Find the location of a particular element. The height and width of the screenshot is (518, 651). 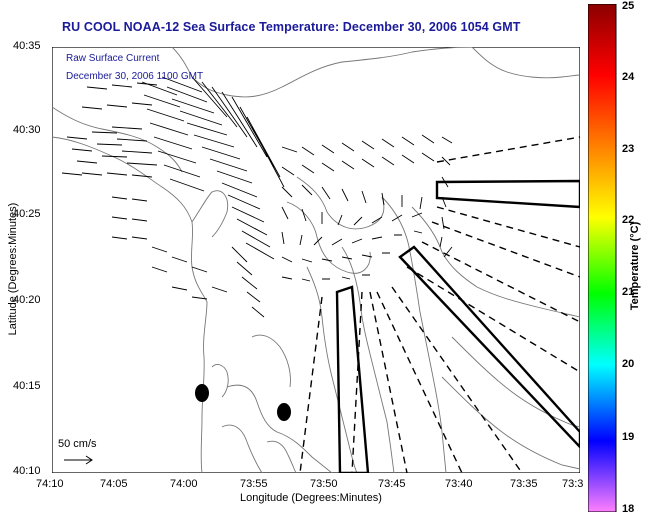

colorbar-tick: 23 is located at coordinates (628, 149).